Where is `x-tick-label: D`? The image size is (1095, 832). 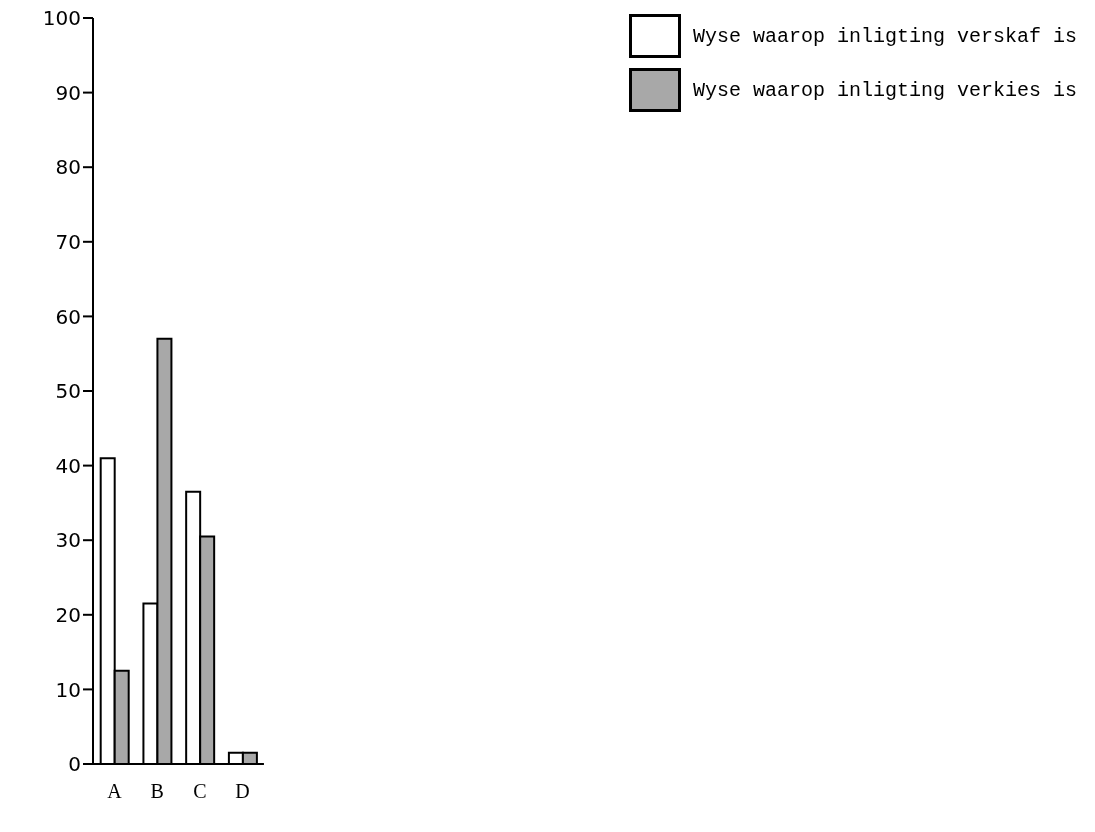
x-tick-label: D is located at coordinates (242, 791).